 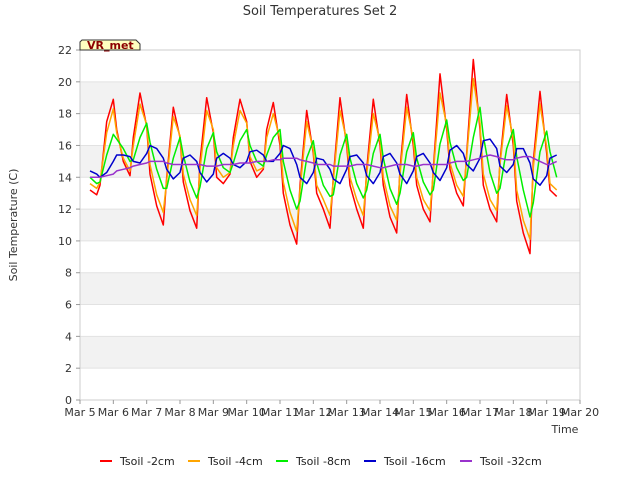 What do you see at coordinates (68, 273) in the screenshot?
I see `y-tick-label: 8` at bounding box center [68, 273].